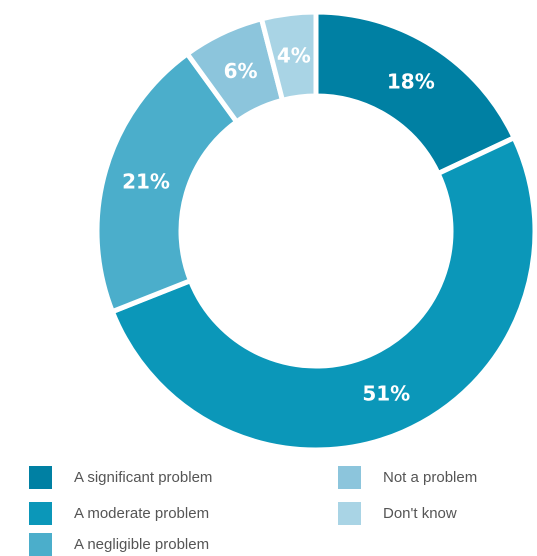 The image size is (537, 556). Describe the element at coordinates (40, 544) in the screenshot. I see `legend-swatch-negligible` at that location.